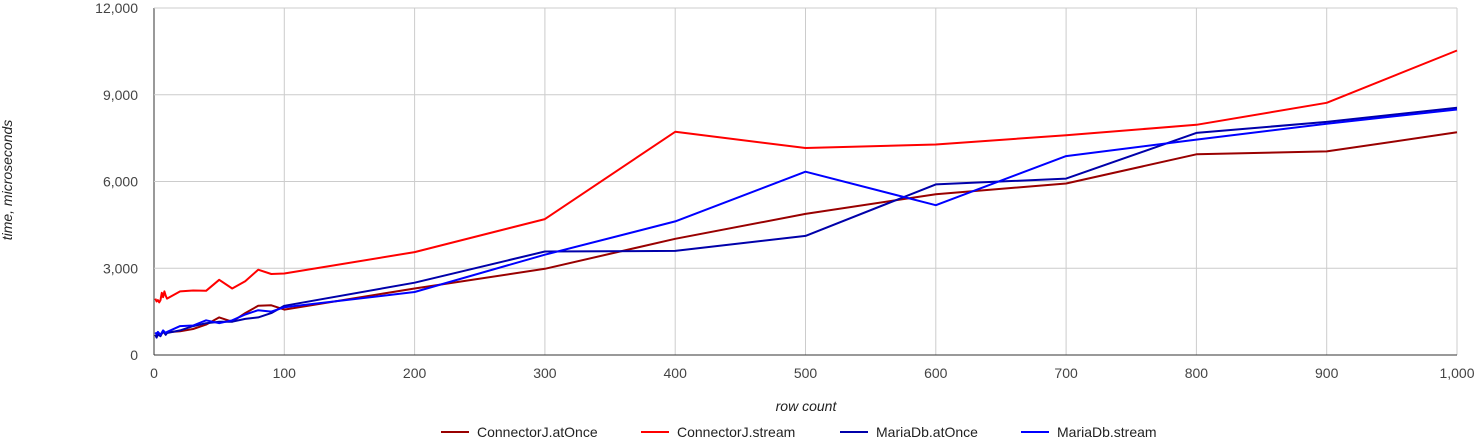 The height and width of the screenshot is (445, 1480). I want to click on legend-item: MariaDb.atOnce, so click(909, 432).